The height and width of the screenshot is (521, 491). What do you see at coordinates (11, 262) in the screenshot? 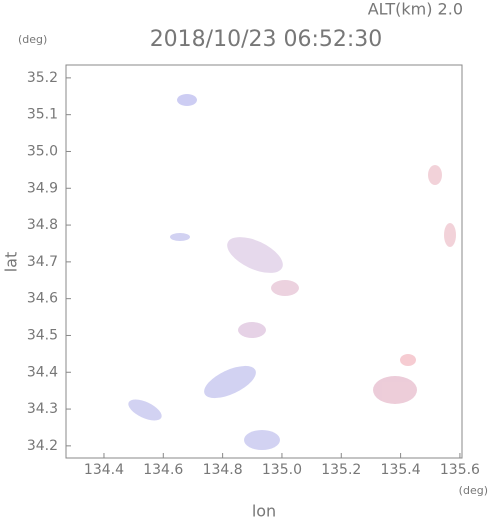
I see `y-axis-label: lat` at bounding box center [11, 262].